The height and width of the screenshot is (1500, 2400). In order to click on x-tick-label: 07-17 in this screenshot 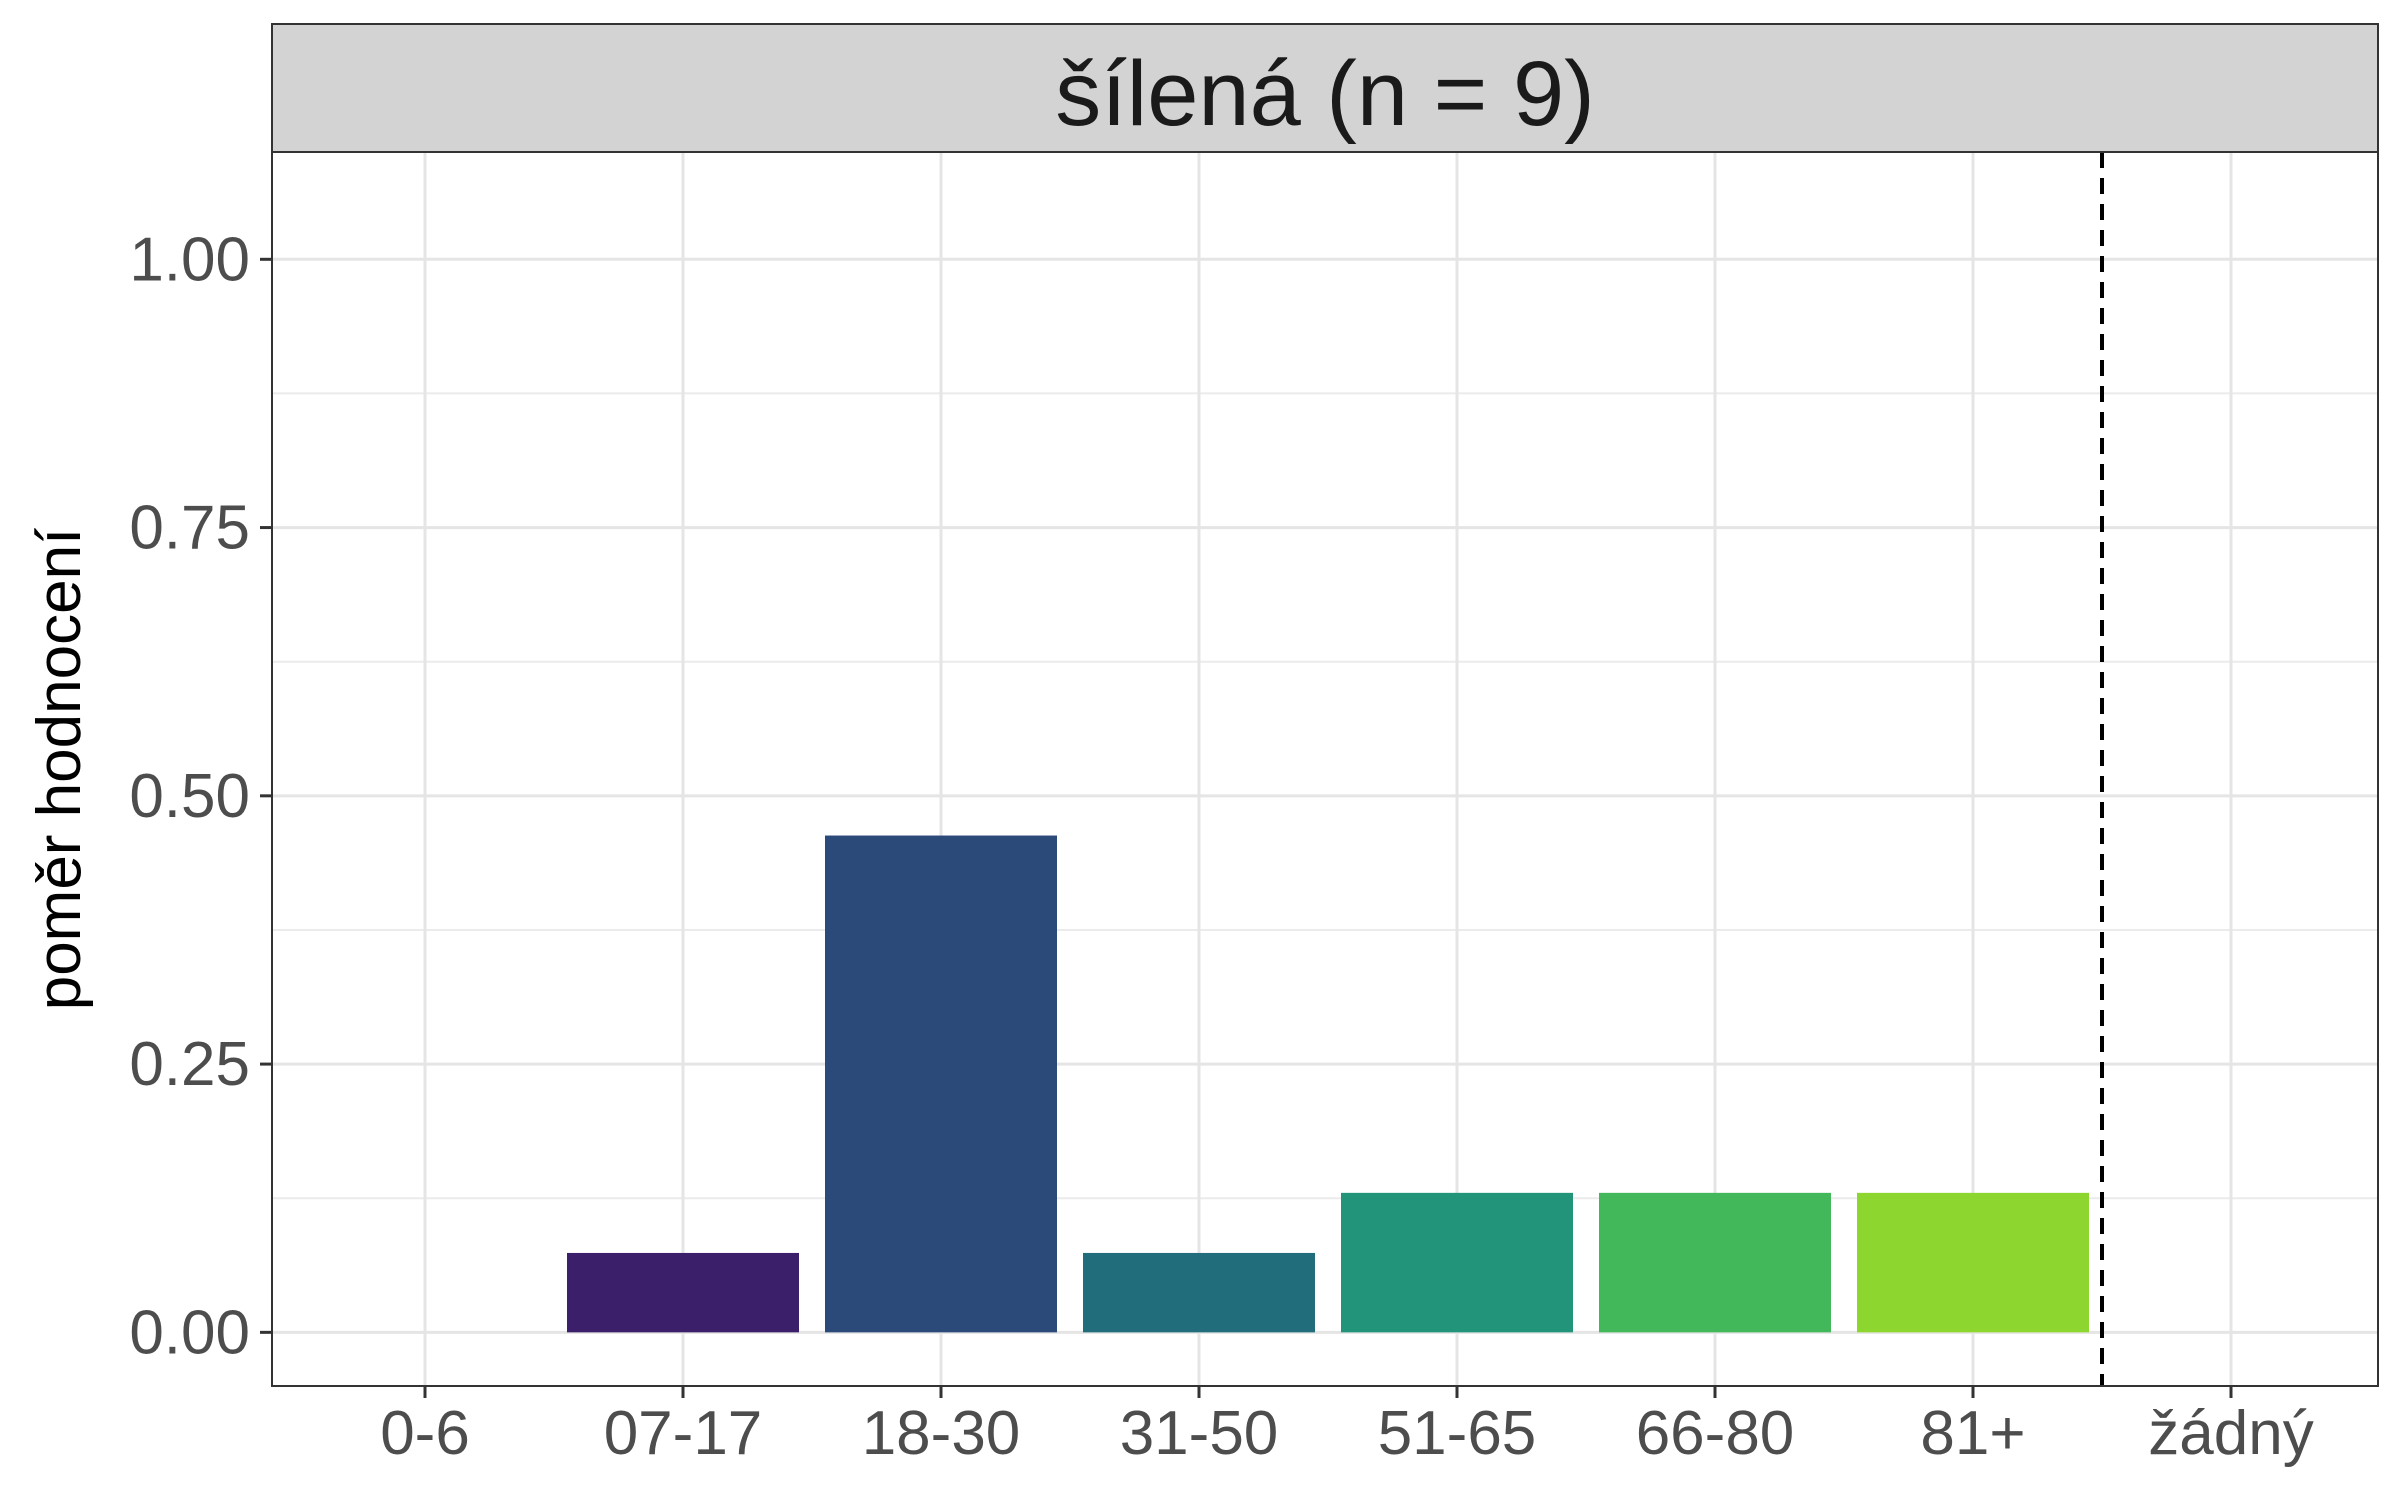, I will do `click(683, 1433)`.